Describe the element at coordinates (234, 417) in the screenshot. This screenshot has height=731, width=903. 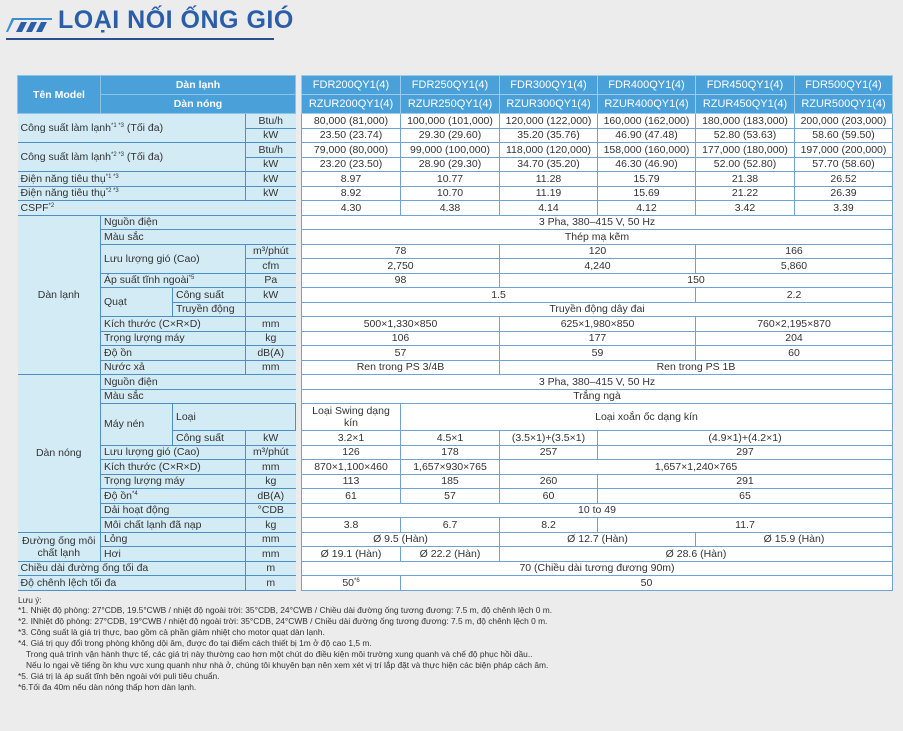
I see `row-label: Loại` at that location.